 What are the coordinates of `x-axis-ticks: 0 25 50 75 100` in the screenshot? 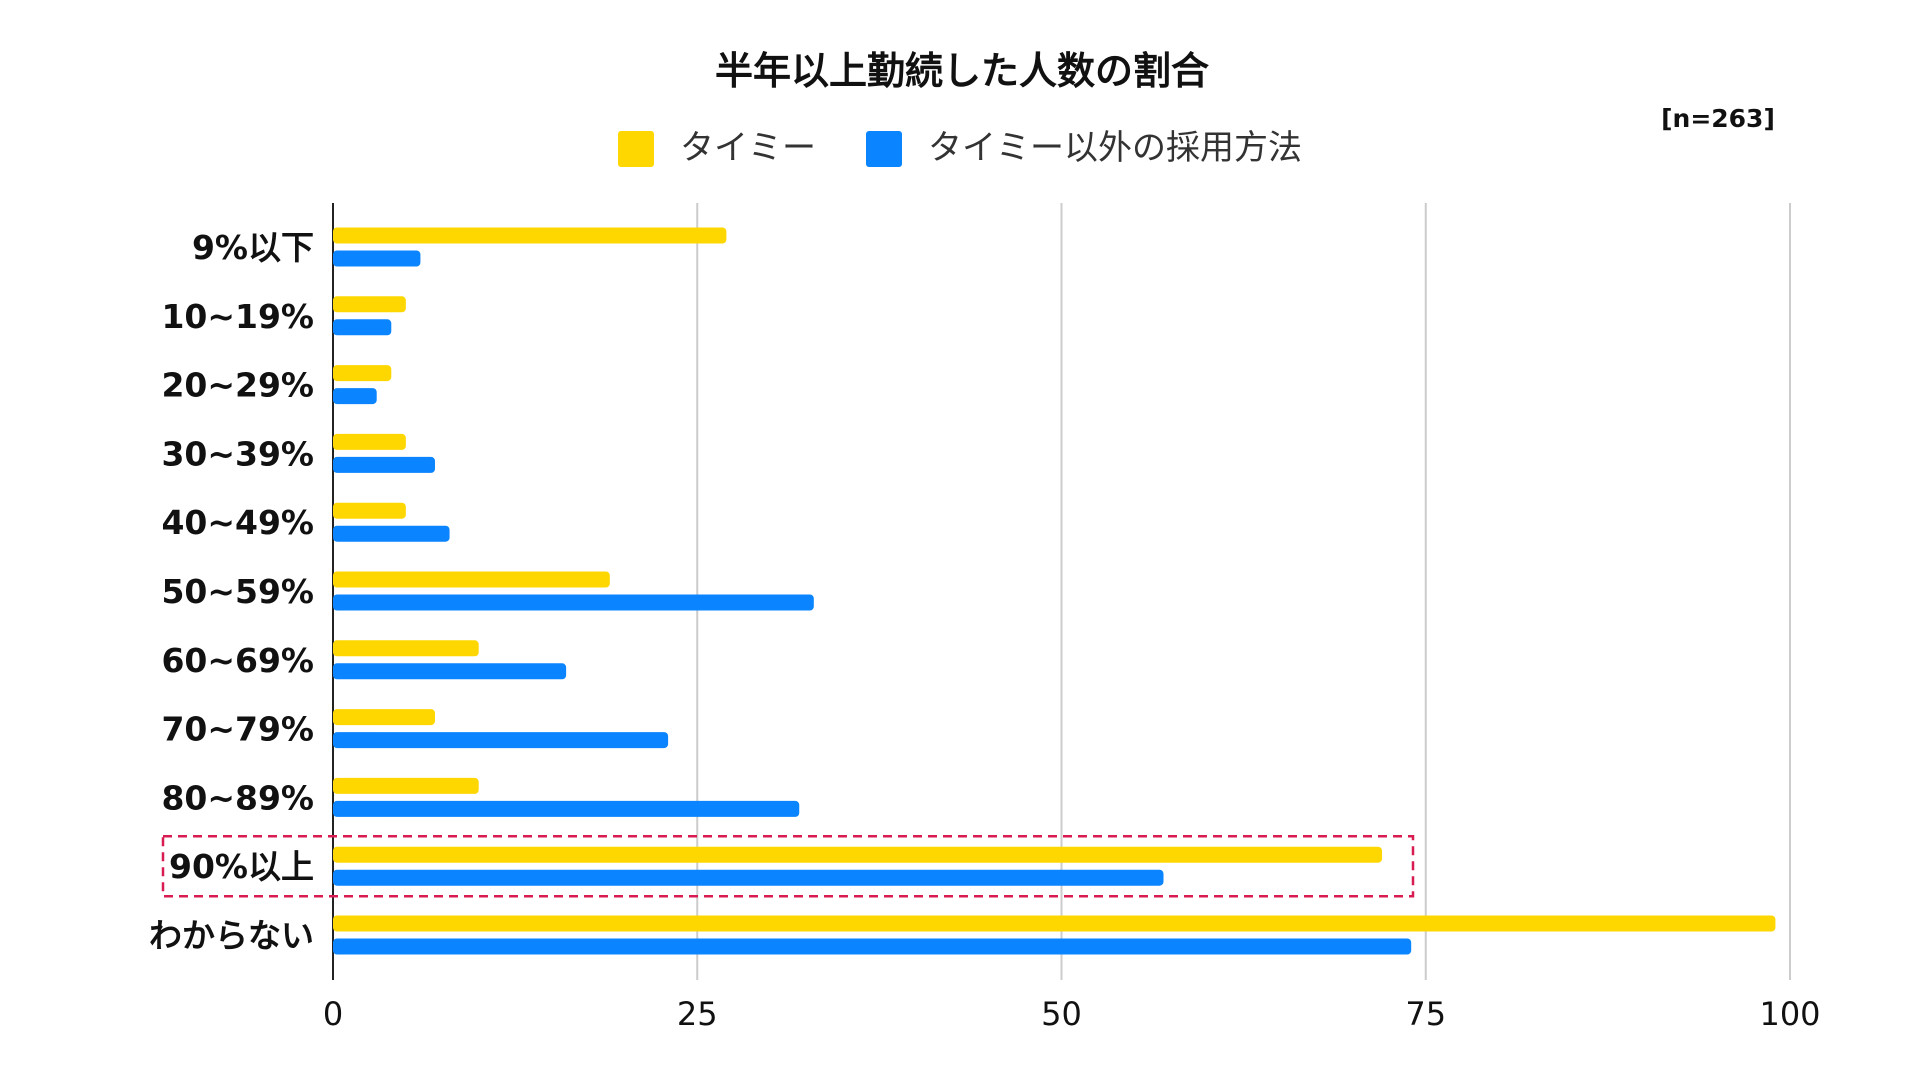 It's located at (1072, 1014).